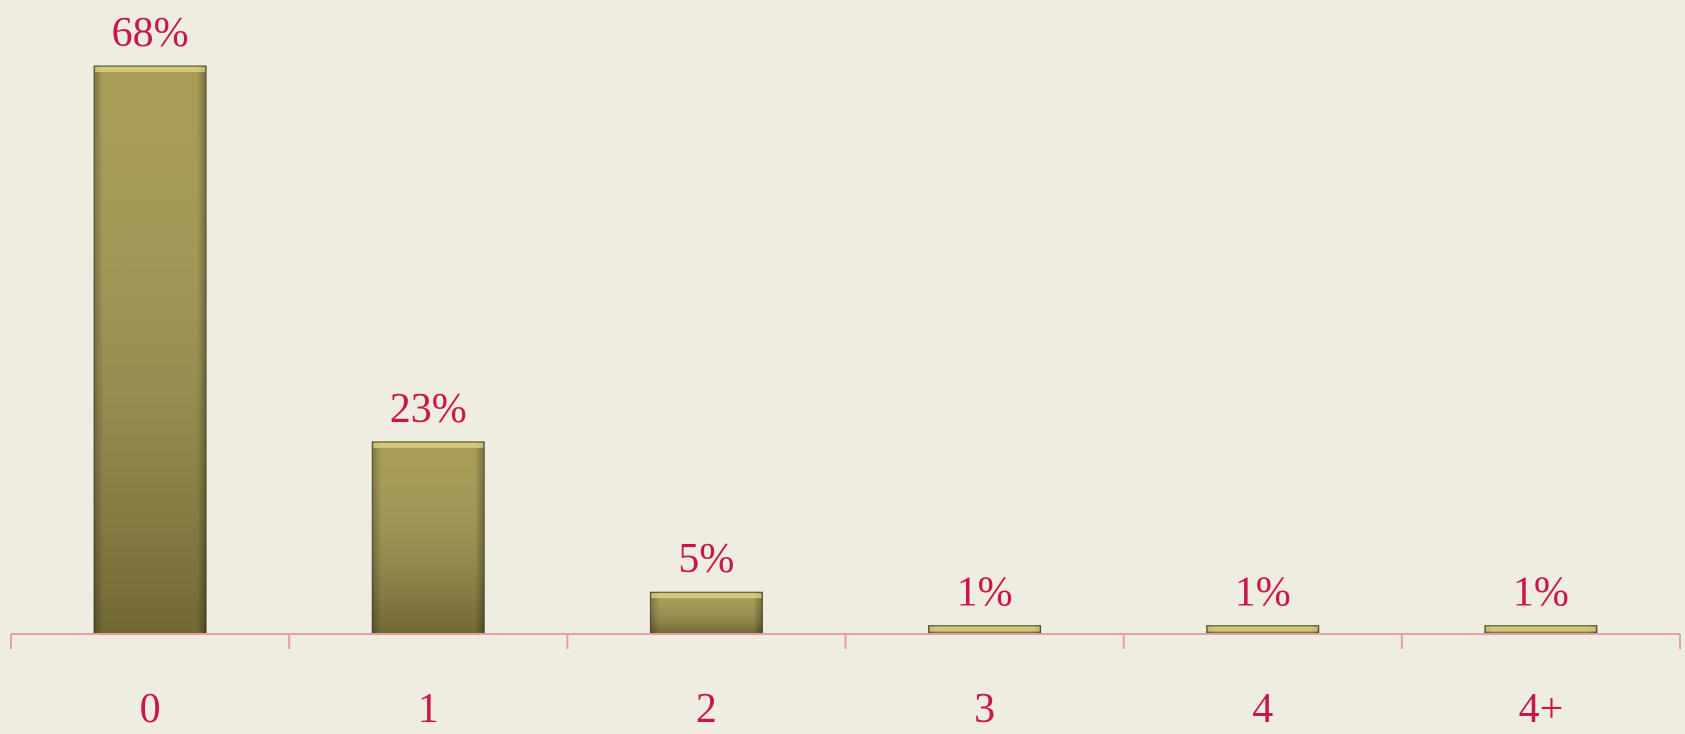 This screenshot has height=734, width=1685. What do you see at coordinates (706, 559) in the screenshot?
I see `value-label: 5%` at bounding box center [706, 559].